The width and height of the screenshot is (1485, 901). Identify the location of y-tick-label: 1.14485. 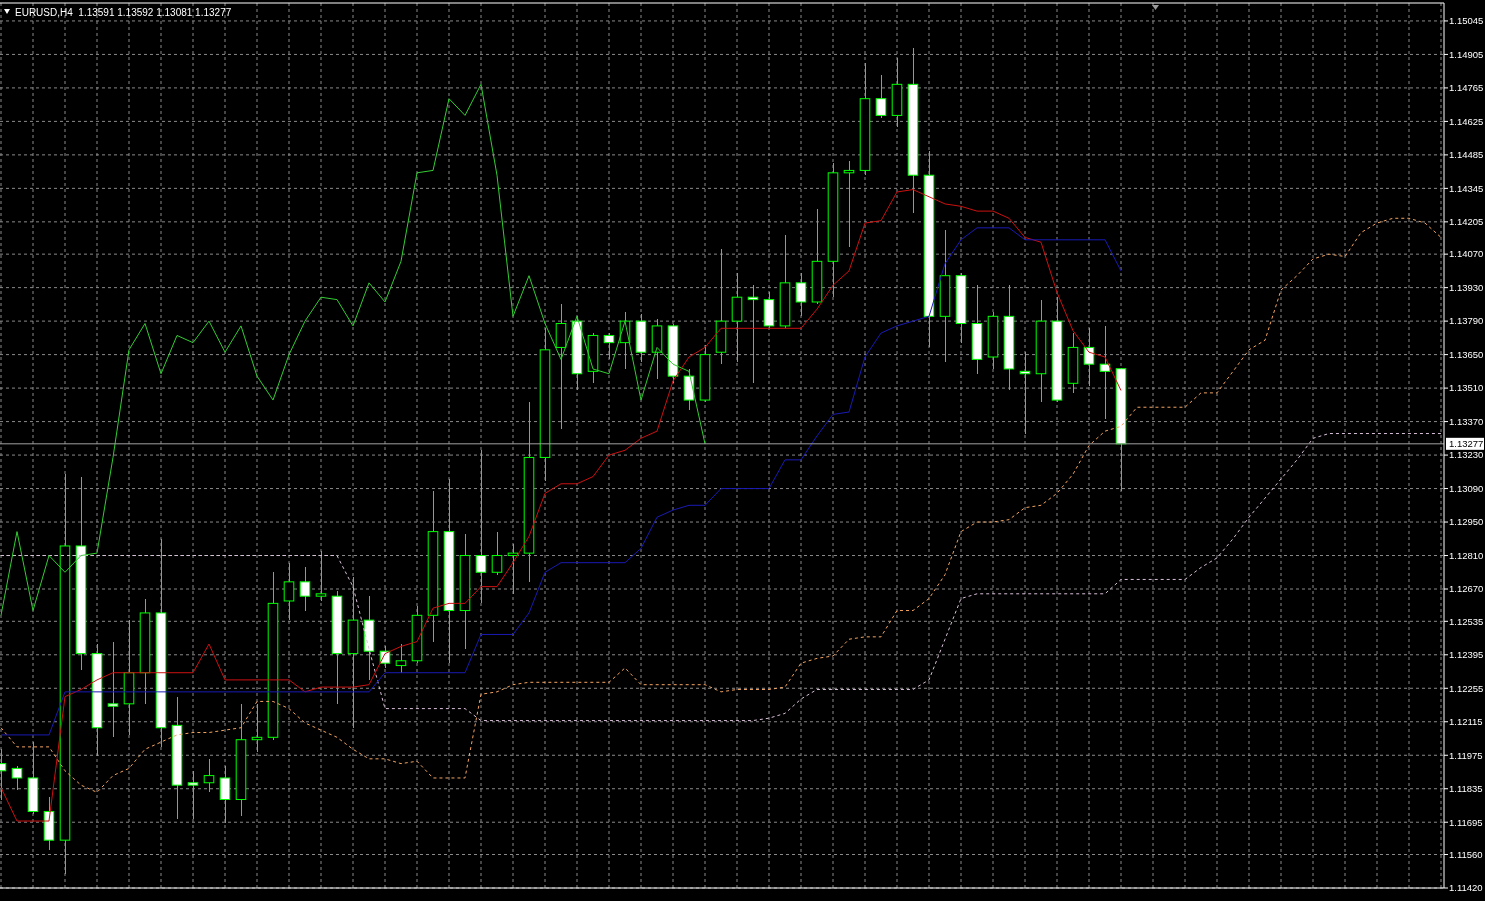
(1466, 155).